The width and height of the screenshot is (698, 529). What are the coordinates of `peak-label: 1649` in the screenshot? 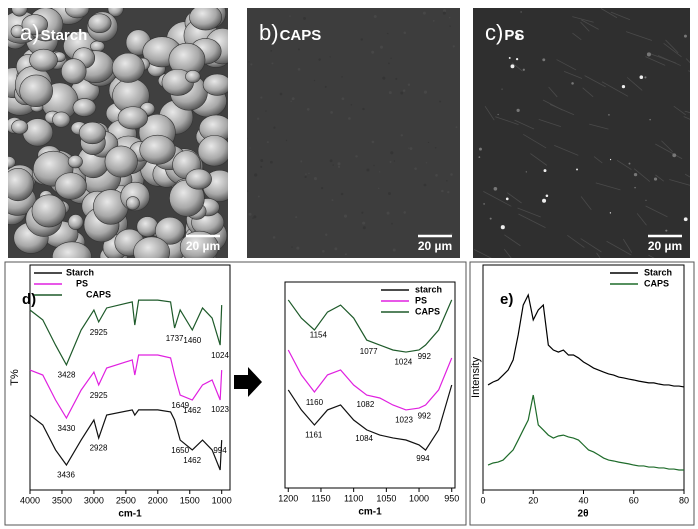 It's located at (180, 405).